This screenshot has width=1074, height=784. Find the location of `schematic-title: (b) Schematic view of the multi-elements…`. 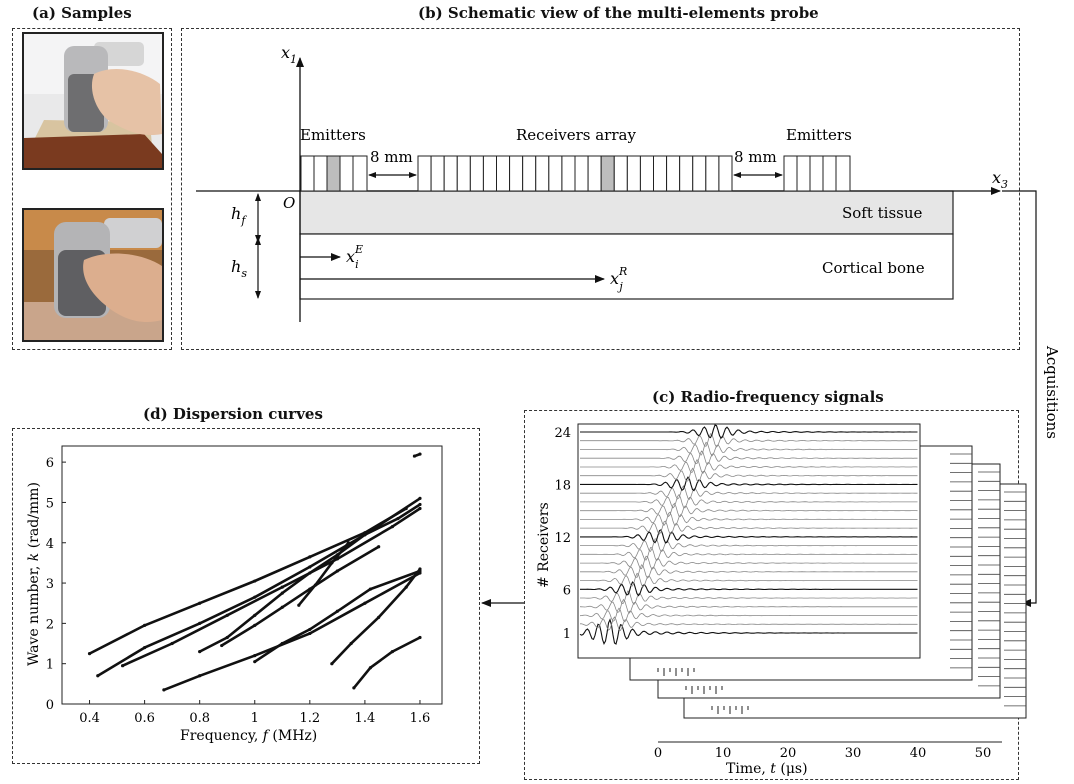

schematic-title: (b) Schematic view of the multi-elements… is located at coordinates (618, 13).